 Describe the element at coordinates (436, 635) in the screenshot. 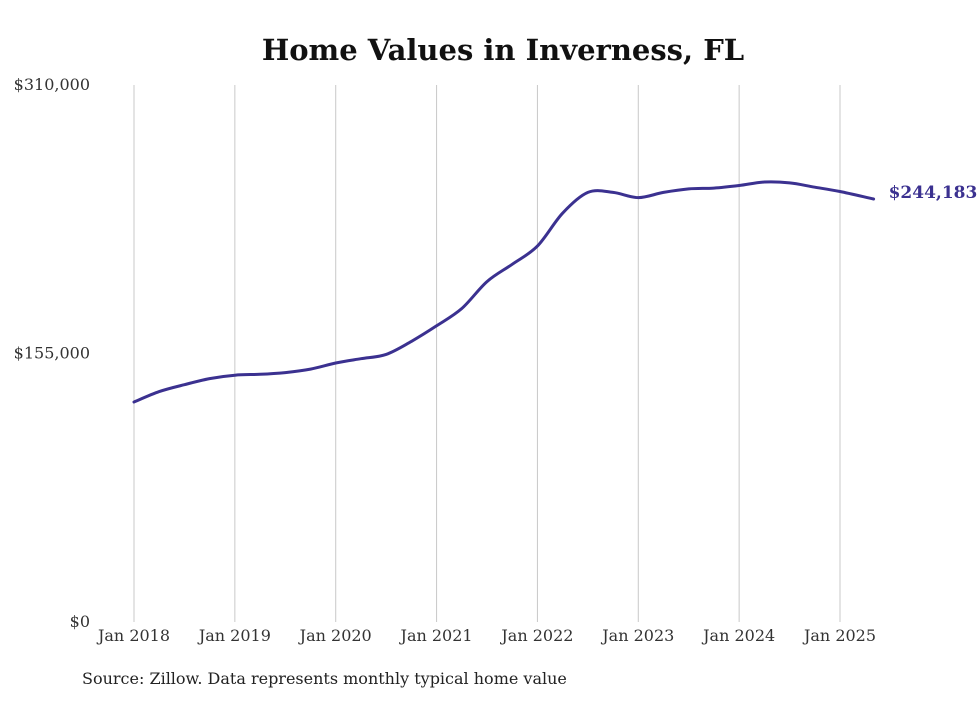

I see `x-tick-label: Jan 2021` at that location.